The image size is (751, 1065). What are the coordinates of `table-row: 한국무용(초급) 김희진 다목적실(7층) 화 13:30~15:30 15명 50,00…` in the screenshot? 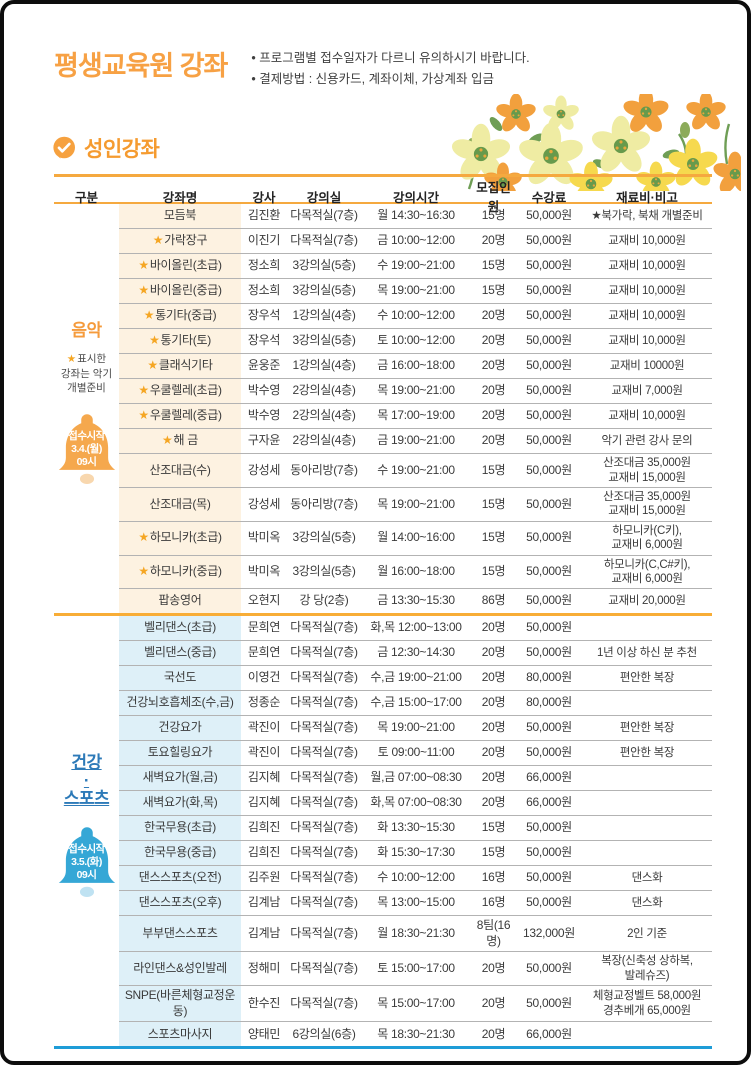 It's located at (415, 829).